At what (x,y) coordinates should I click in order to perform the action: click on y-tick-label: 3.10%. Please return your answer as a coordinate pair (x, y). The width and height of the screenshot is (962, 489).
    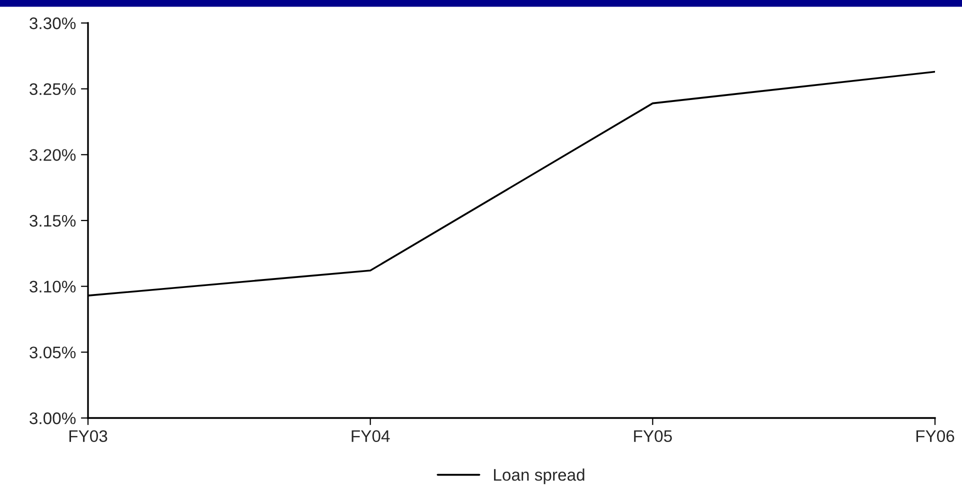
    Looking at the image, I should click on (53, 286).